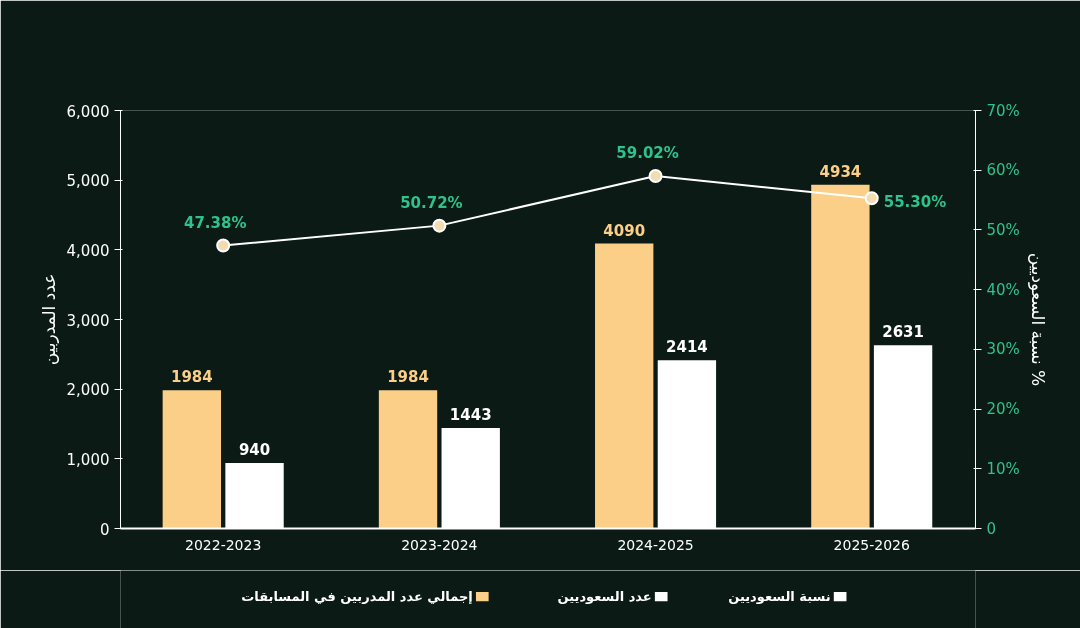 Image resolution: width=1080 pixels, height=628 pixels. What do you see at coordinates (915, 202) in the screenshot?
I see `data-label: 55.30%` at bounding box center [915, 202].